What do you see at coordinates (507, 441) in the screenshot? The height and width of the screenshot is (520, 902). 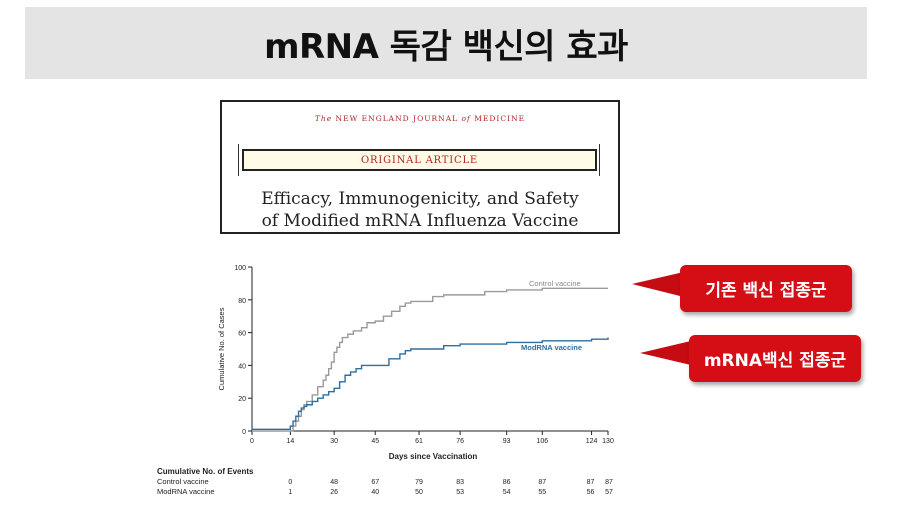 I see `x-tick-label: 93` at bounding box center [507, 441].